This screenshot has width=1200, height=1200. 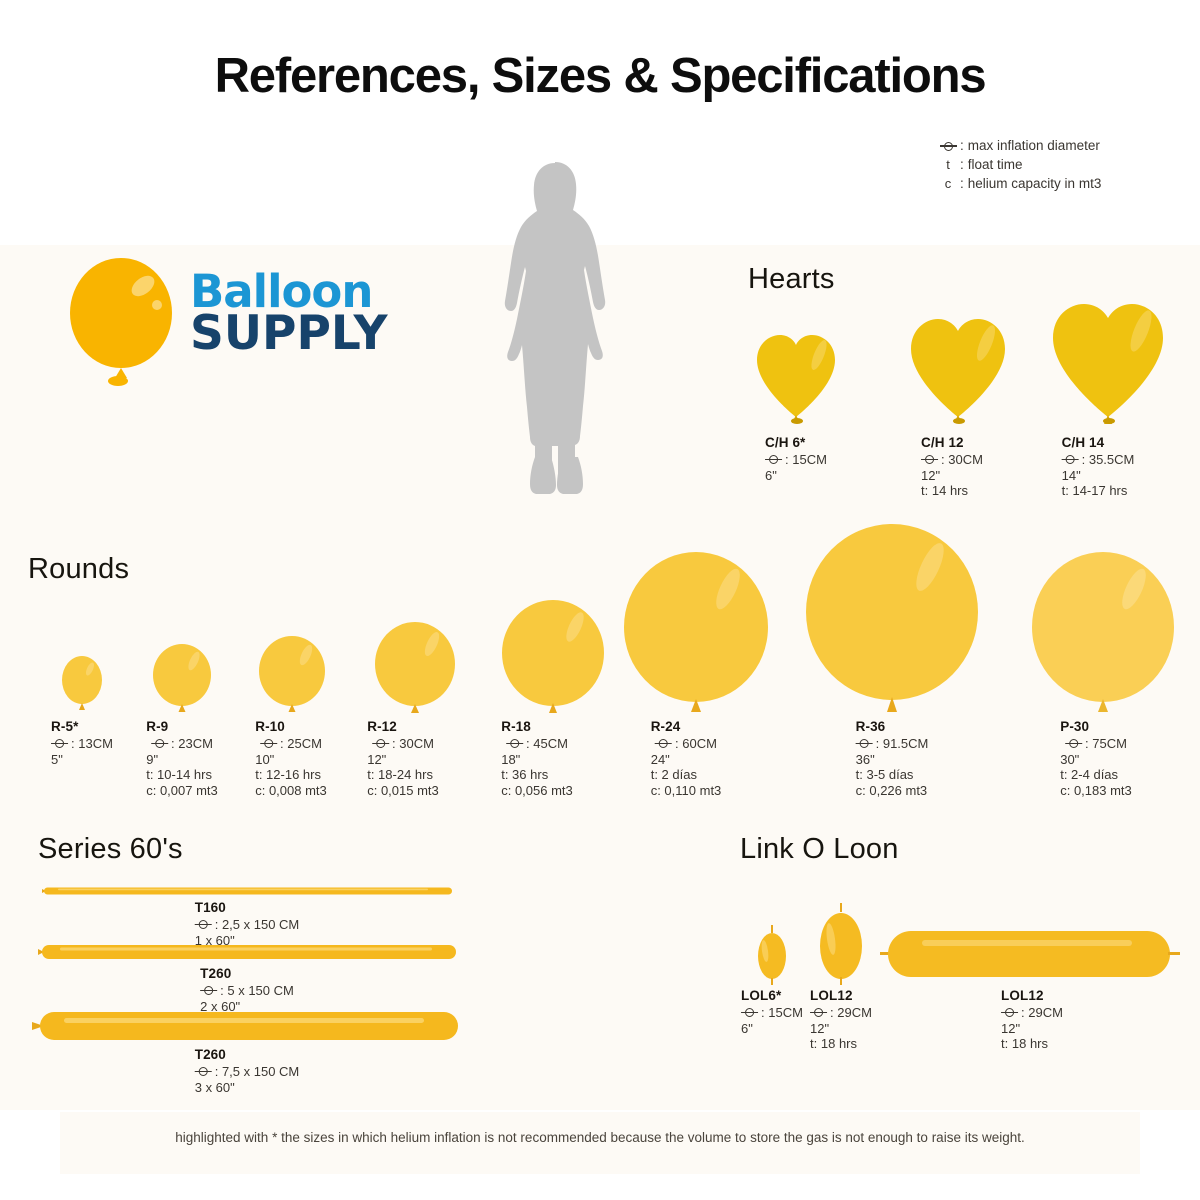 What do you see at coordinates (1096, 790) in the screenshot?
I see `spec-capacity: c: 0,183 mt3` at bounding box center [1096, 790].